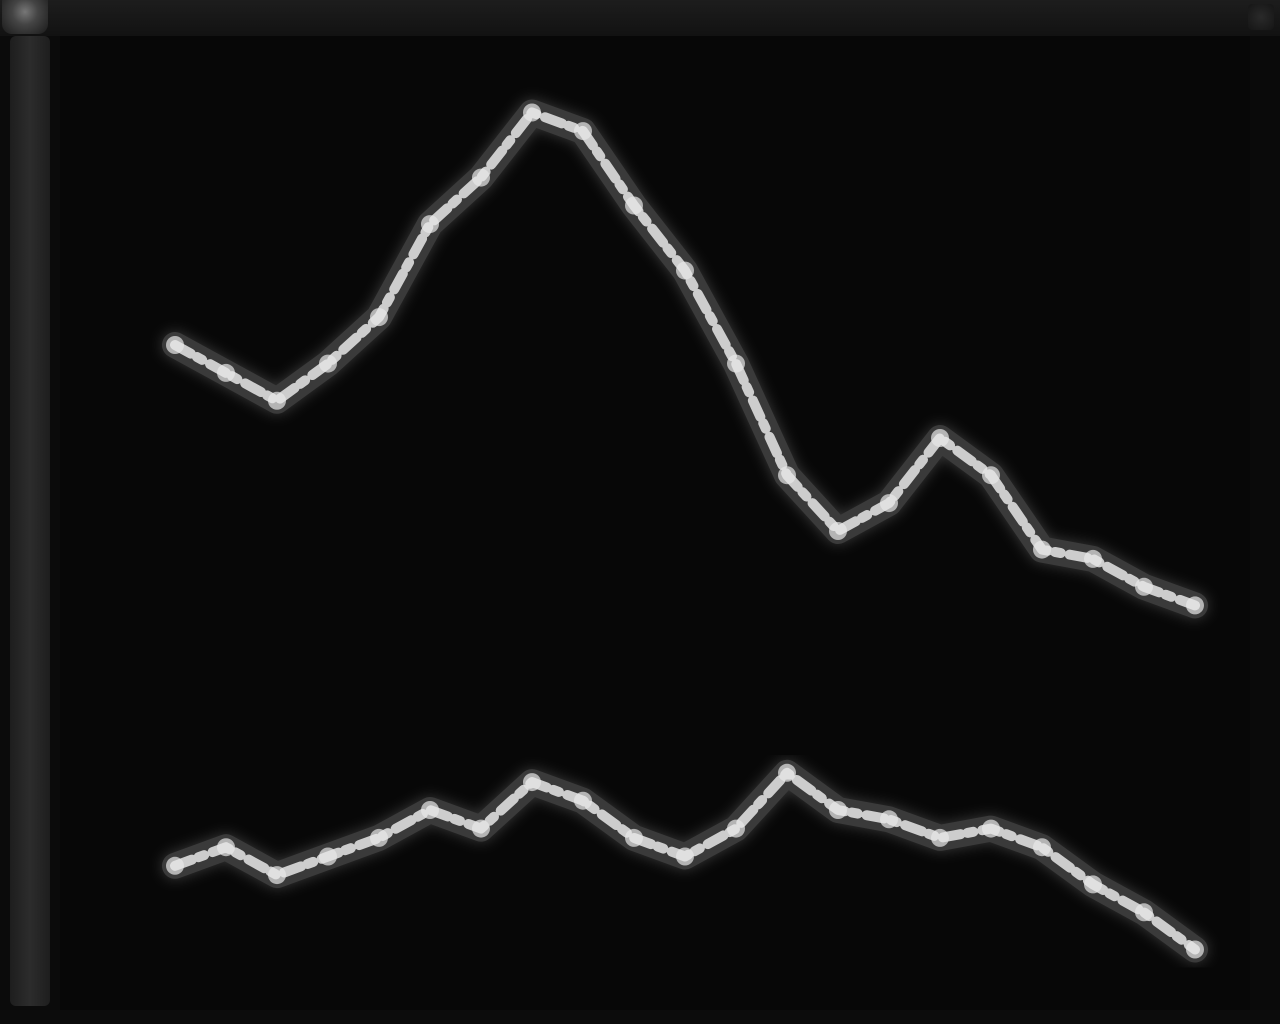 Image resolution: width=1280 pixels, height=1024 pixels. Describe the element at coordinates (25, 17) in the screenshot. I see `window-control-icon` at that location.